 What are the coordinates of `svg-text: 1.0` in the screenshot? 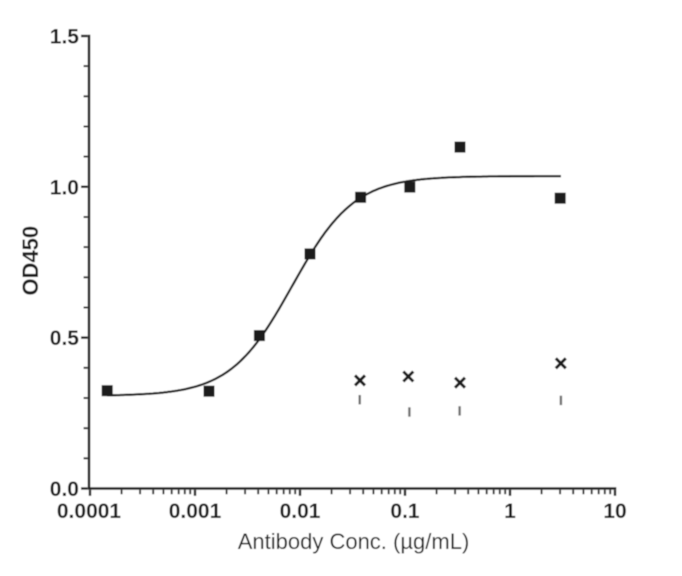 It's located at (64, 187).